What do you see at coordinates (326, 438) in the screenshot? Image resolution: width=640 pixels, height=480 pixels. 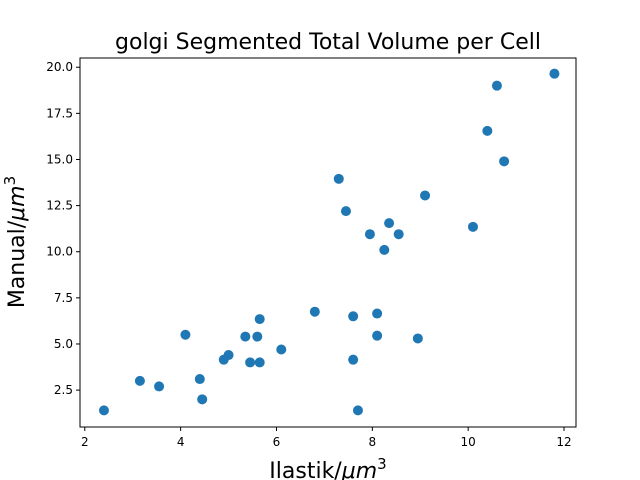 I see `x-axis-ticks: 2 4 6 8 10 12` at bounding box center [326, 438].